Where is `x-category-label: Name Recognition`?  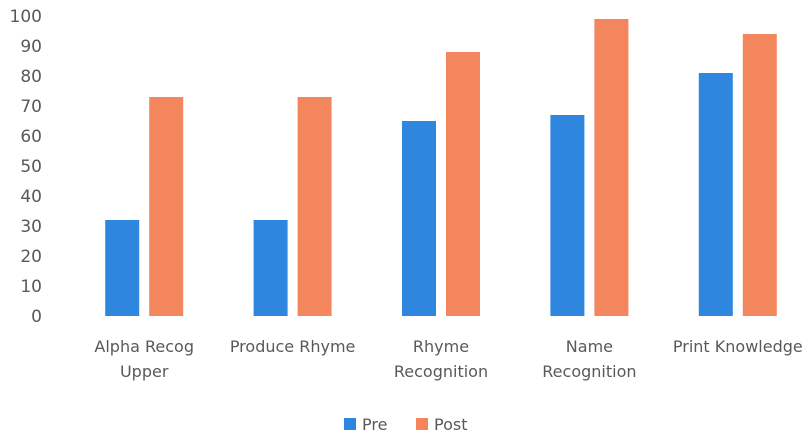
x-category-label: Name Recognition is located at coordinates (589, 359).